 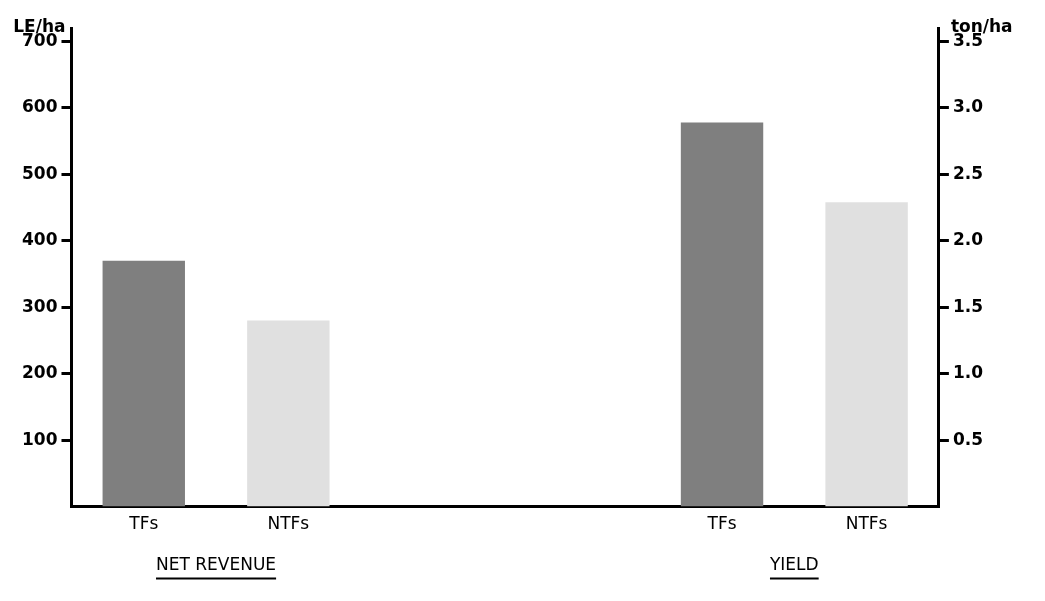 I want to click on text: NET REVENUE, so click(x=216, y=563).